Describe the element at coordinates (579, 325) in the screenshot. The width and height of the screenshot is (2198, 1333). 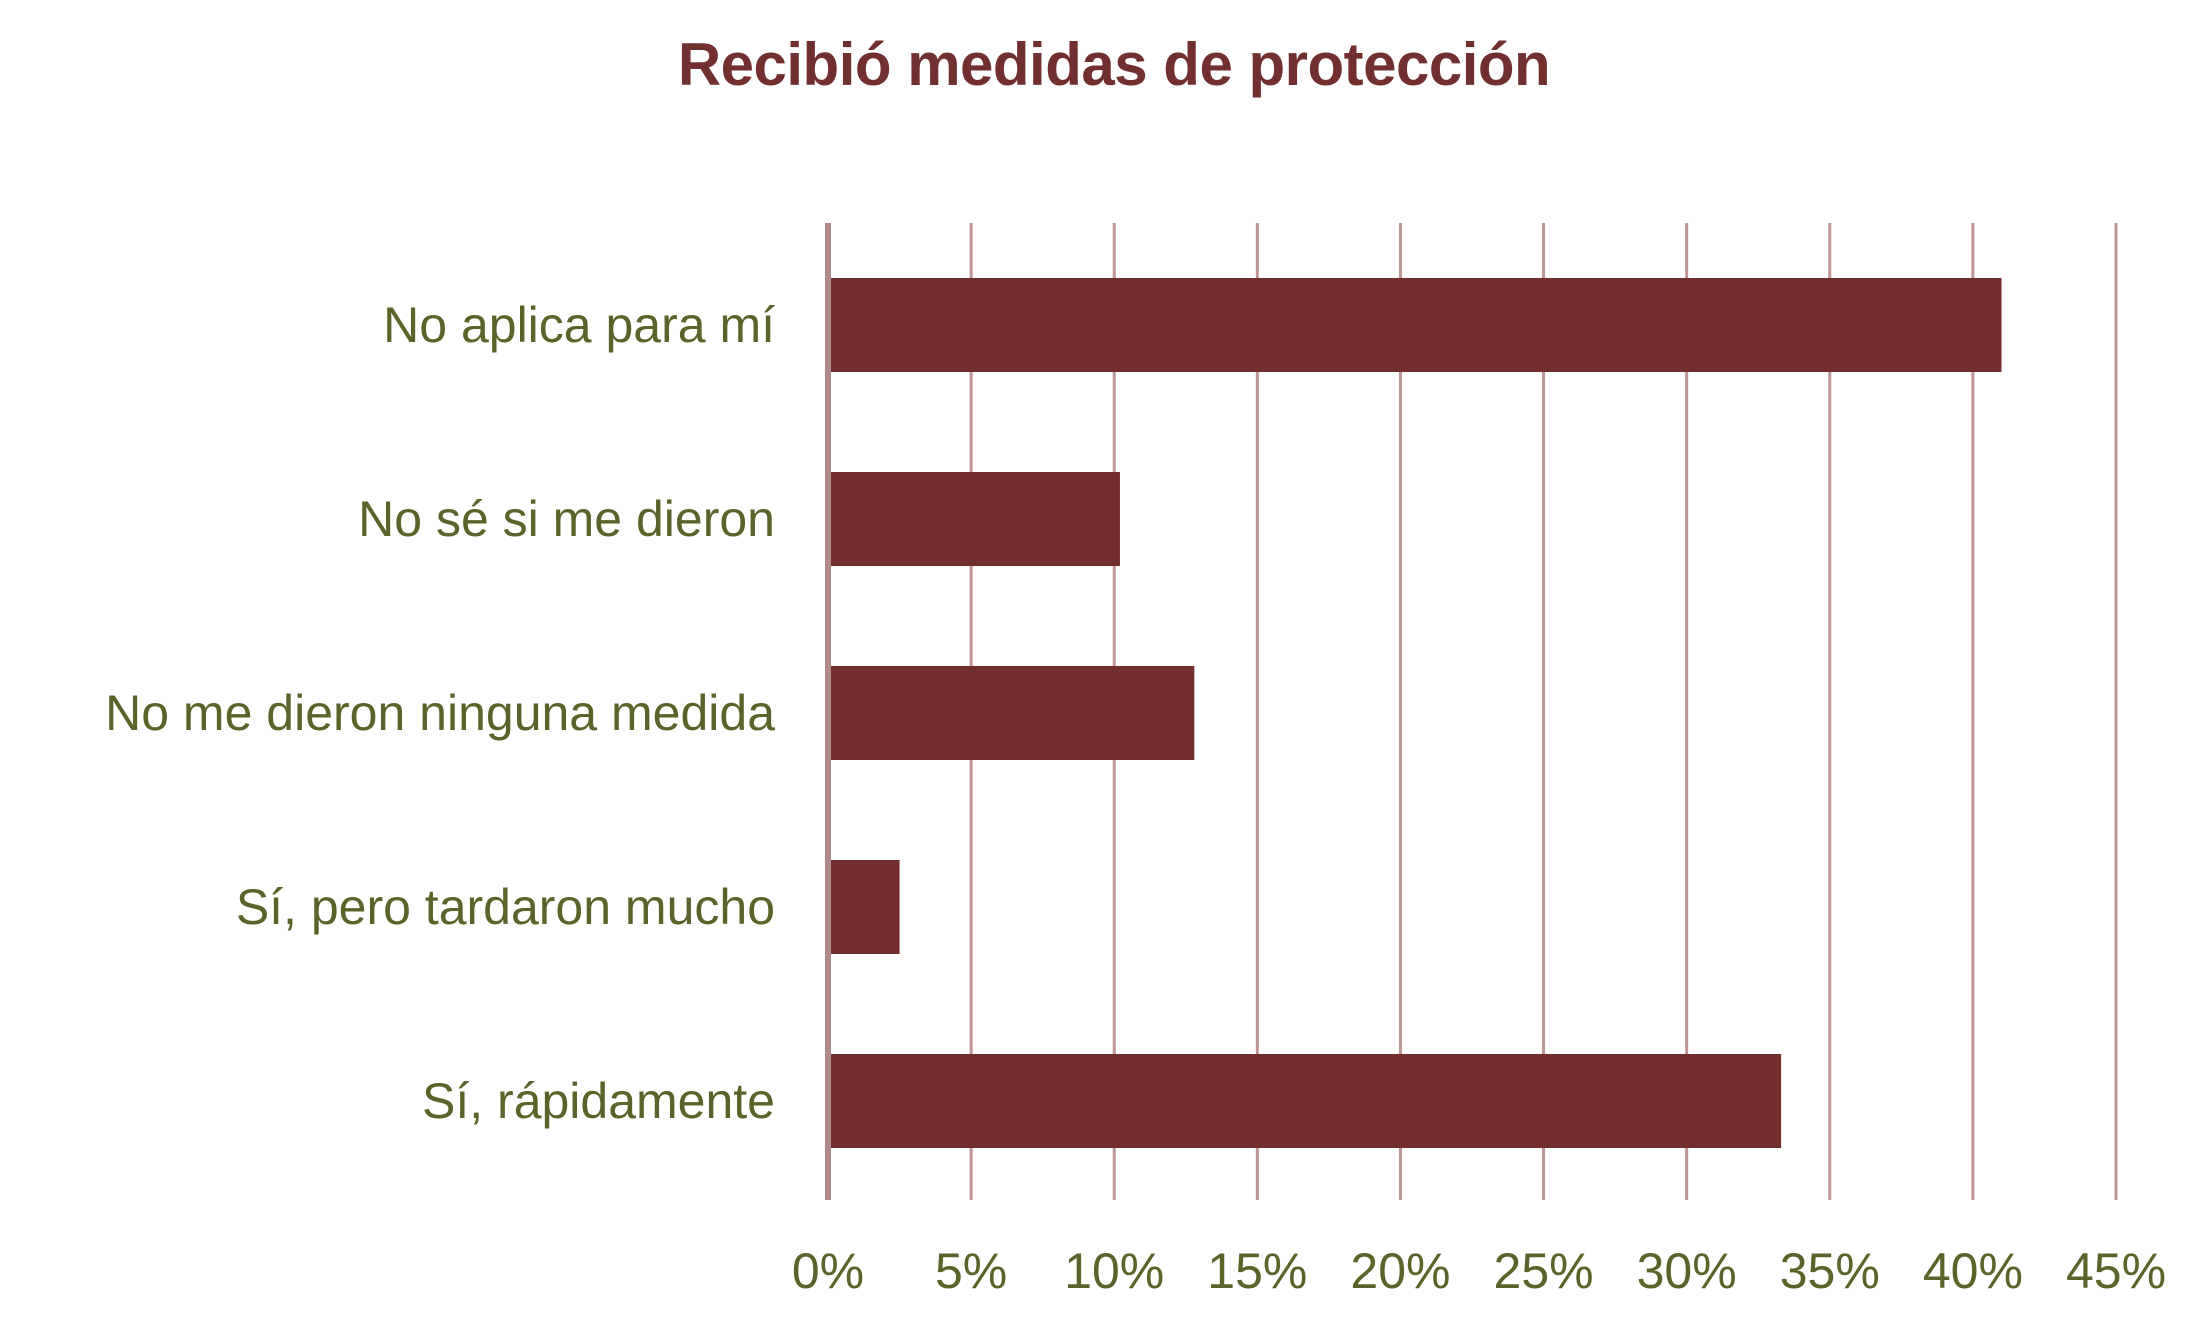
I see `category-label: No aplica para mí` at that location.